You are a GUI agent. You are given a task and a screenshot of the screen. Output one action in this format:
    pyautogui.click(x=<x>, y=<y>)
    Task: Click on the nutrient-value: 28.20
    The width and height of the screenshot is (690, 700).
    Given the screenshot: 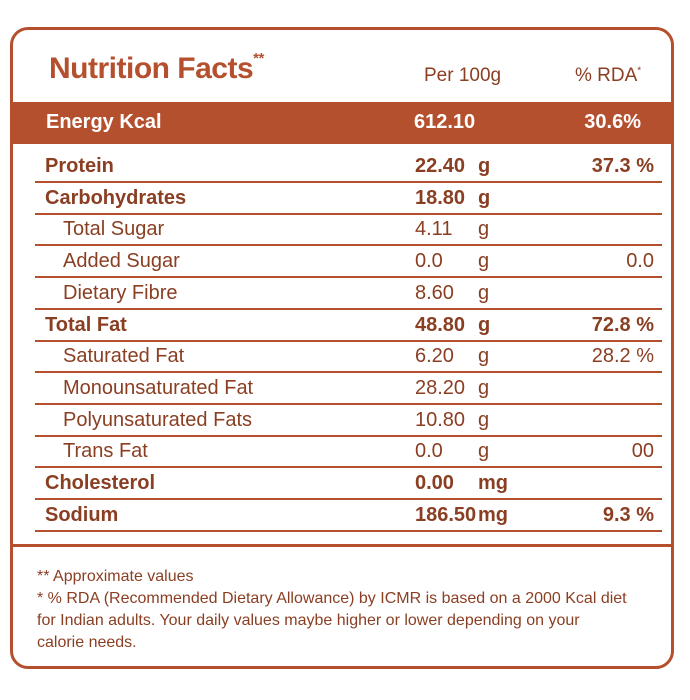 What is the action you would take?
    pyautogui.click(x=440, y=387)
    